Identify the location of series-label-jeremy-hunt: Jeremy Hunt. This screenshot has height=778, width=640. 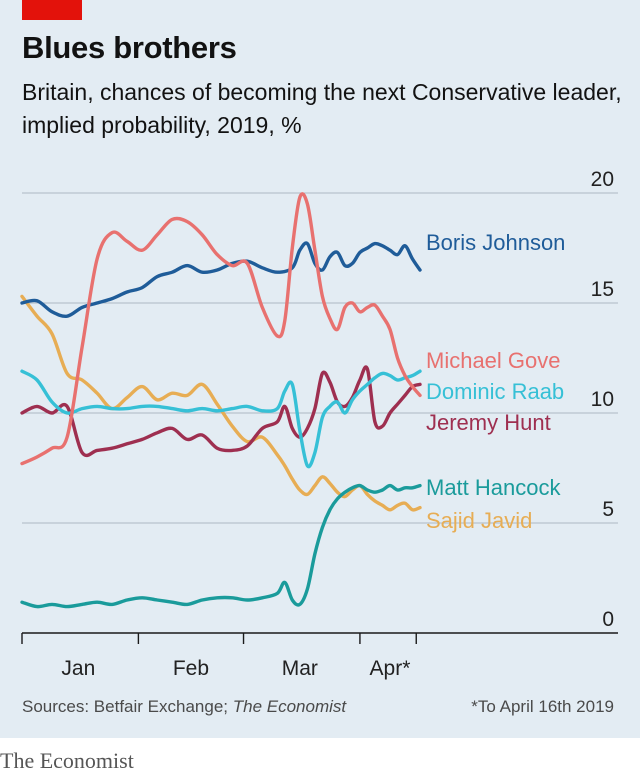
(488, 422).